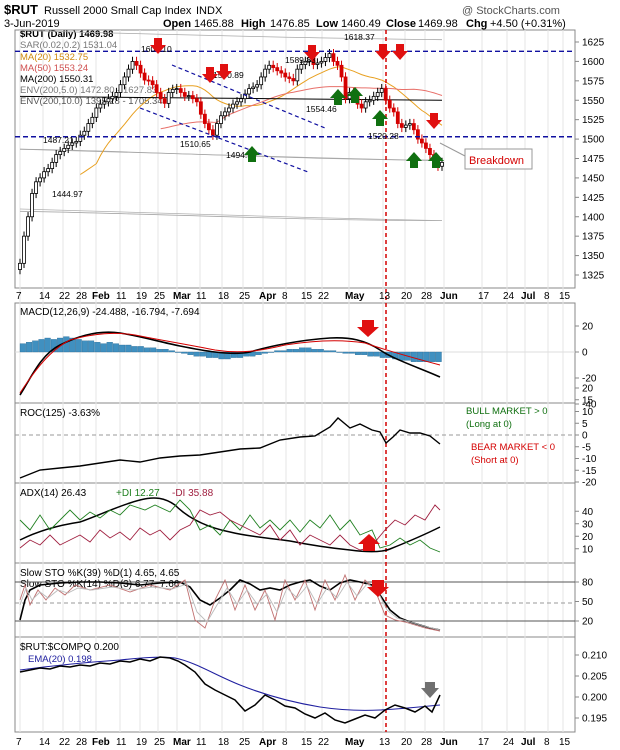 The width and height of the screenshot is (620, 750). What do you see at coordinates (588, 389) in the screenshot?
I see `tick-label: 20` at bounding box center [588, 389].